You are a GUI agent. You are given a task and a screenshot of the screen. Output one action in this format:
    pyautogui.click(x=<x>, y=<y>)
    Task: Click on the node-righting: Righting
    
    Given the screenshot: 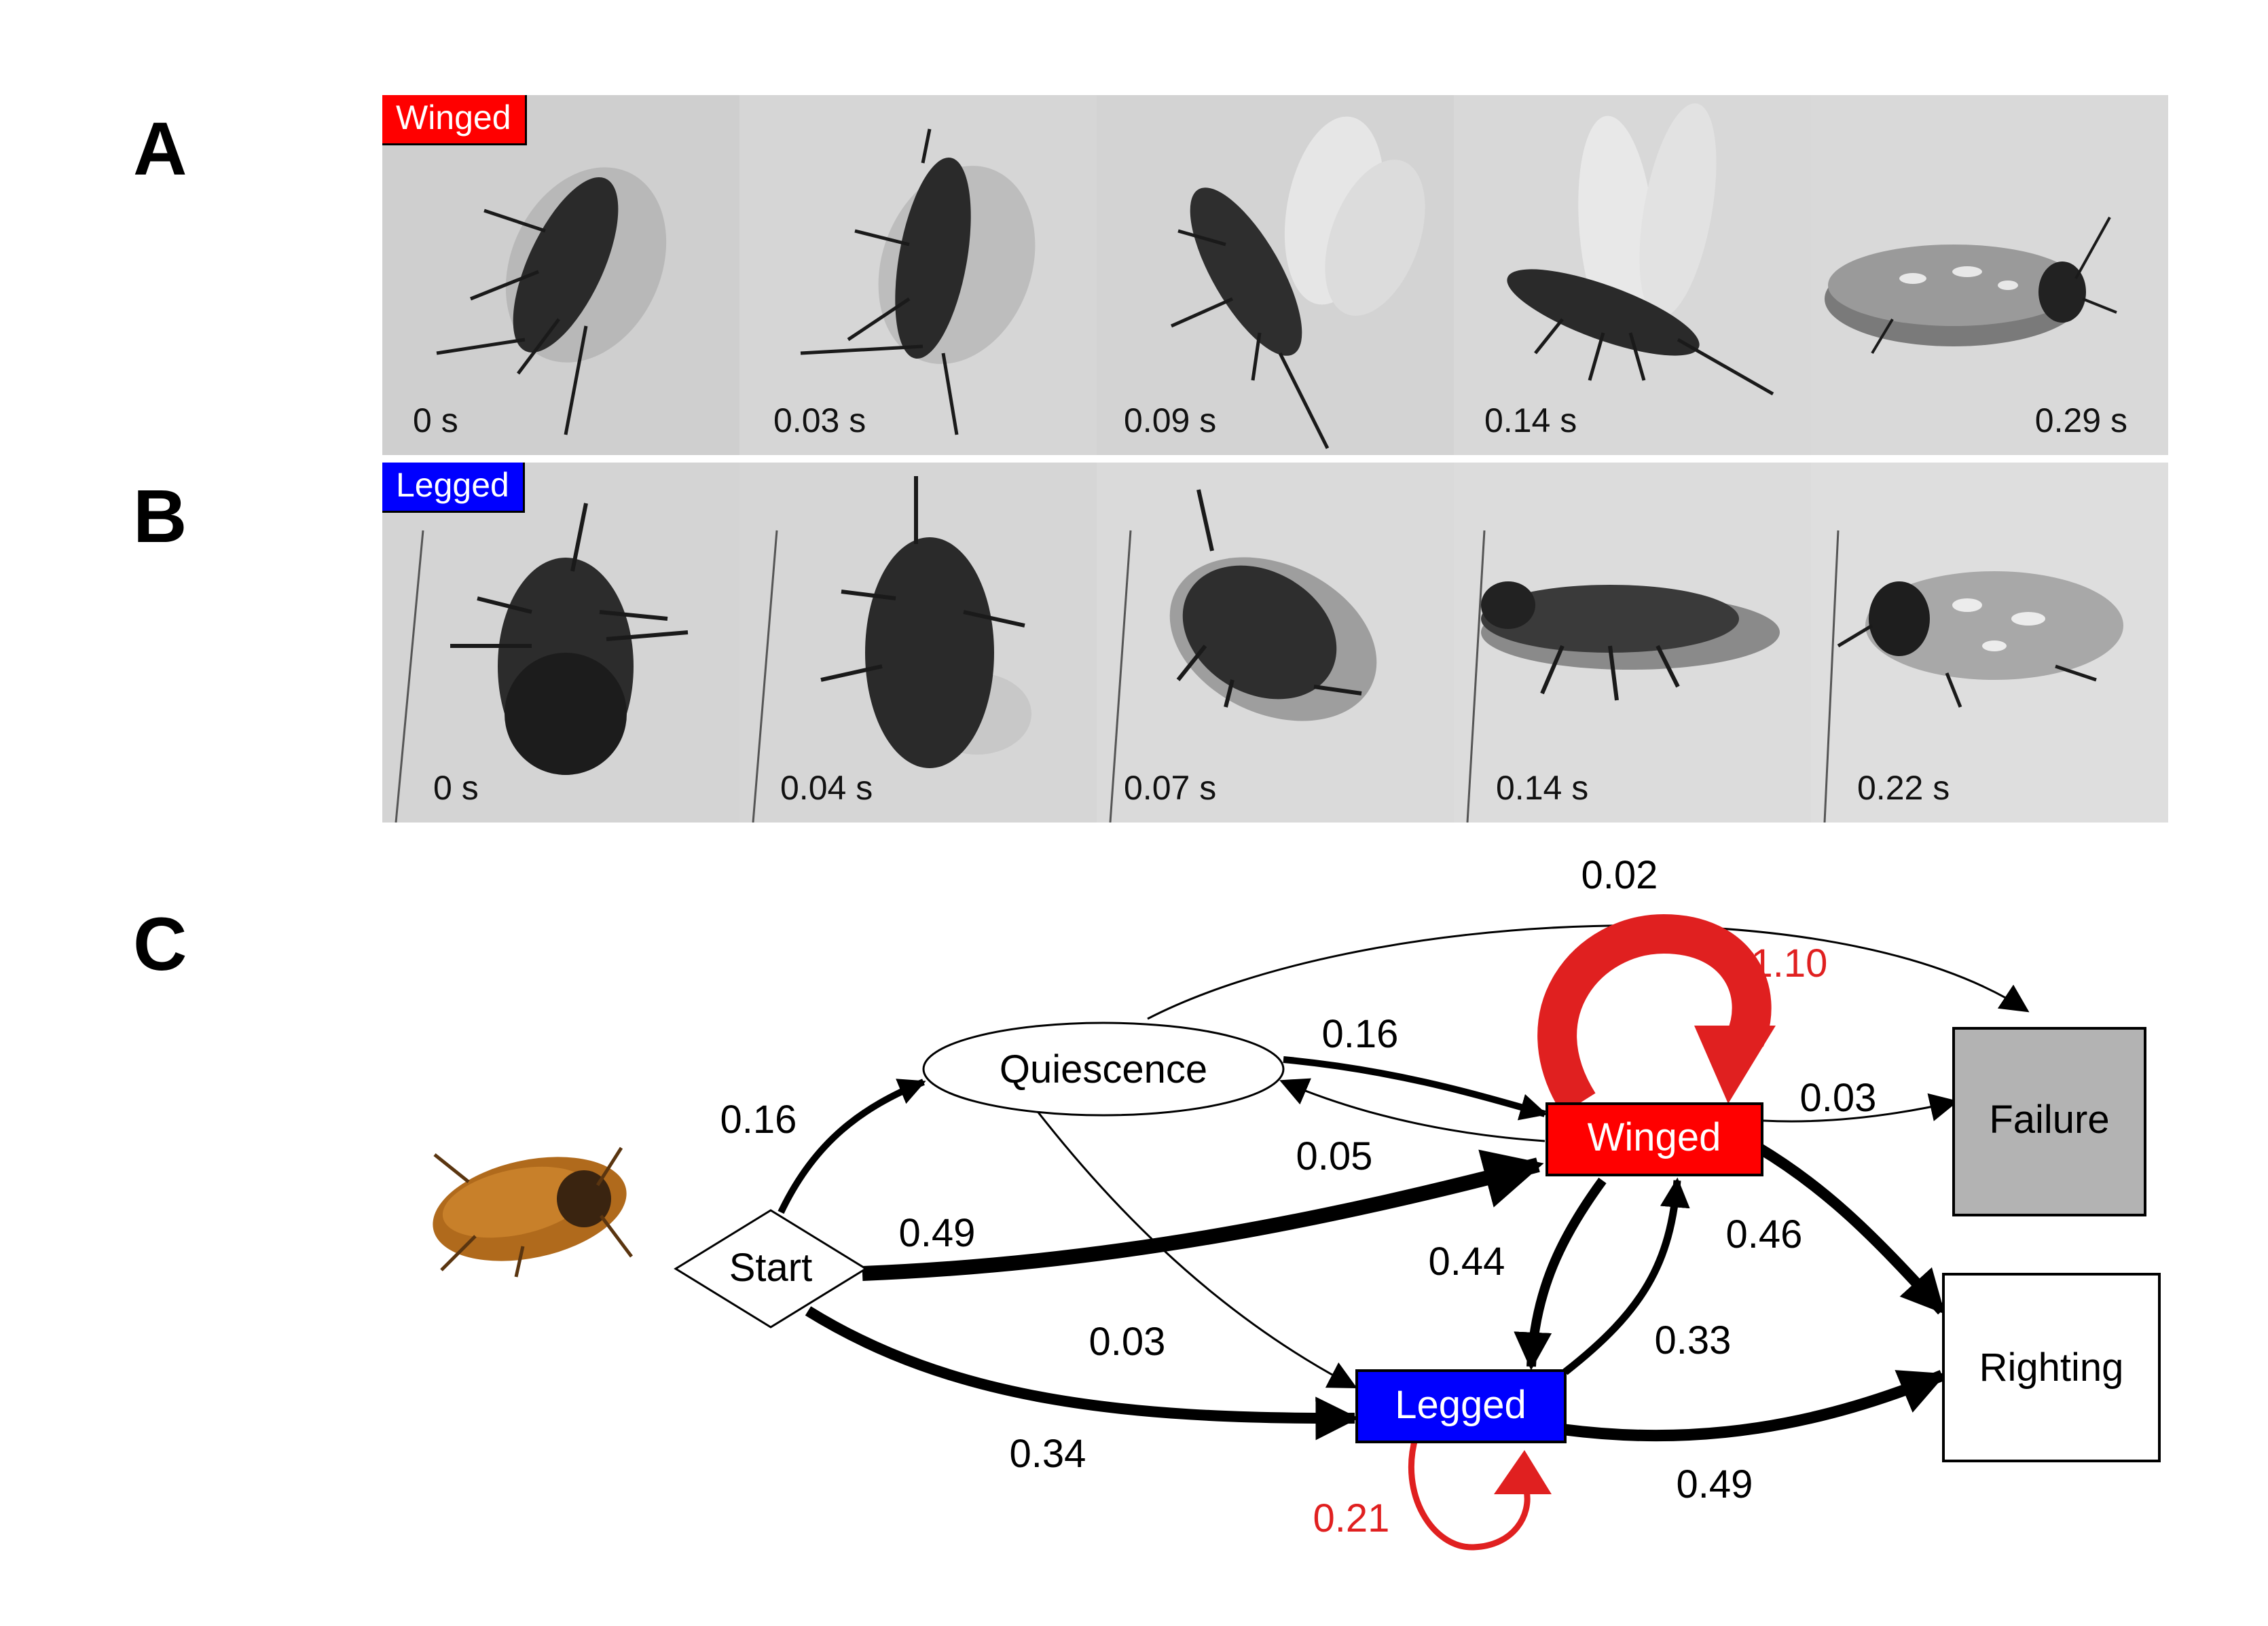 What is the action you would take?
    pyautogui.click(x=2051, y=1367)
    